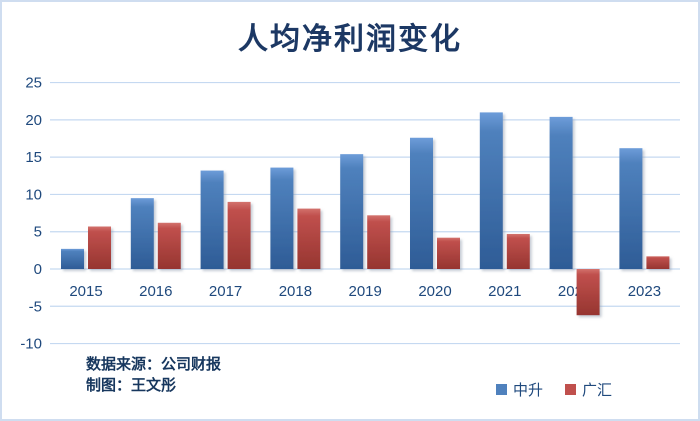 This screenshot has width=700, height=421. What do you see at coordinates (31, 344) in the screenshot?
I see `y-tick-label--10: -10` at bounding box center [31, 344].